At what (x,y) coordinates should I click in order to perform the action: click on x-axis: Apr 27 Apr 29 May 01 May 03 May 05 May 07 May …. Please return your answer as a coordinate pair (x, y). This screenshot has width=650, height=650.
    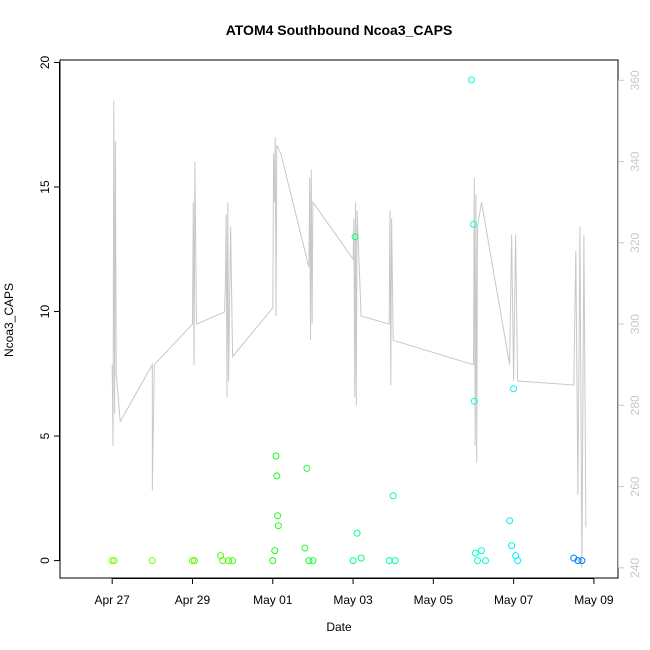
    Looking at the image, I should click on (354, 592).